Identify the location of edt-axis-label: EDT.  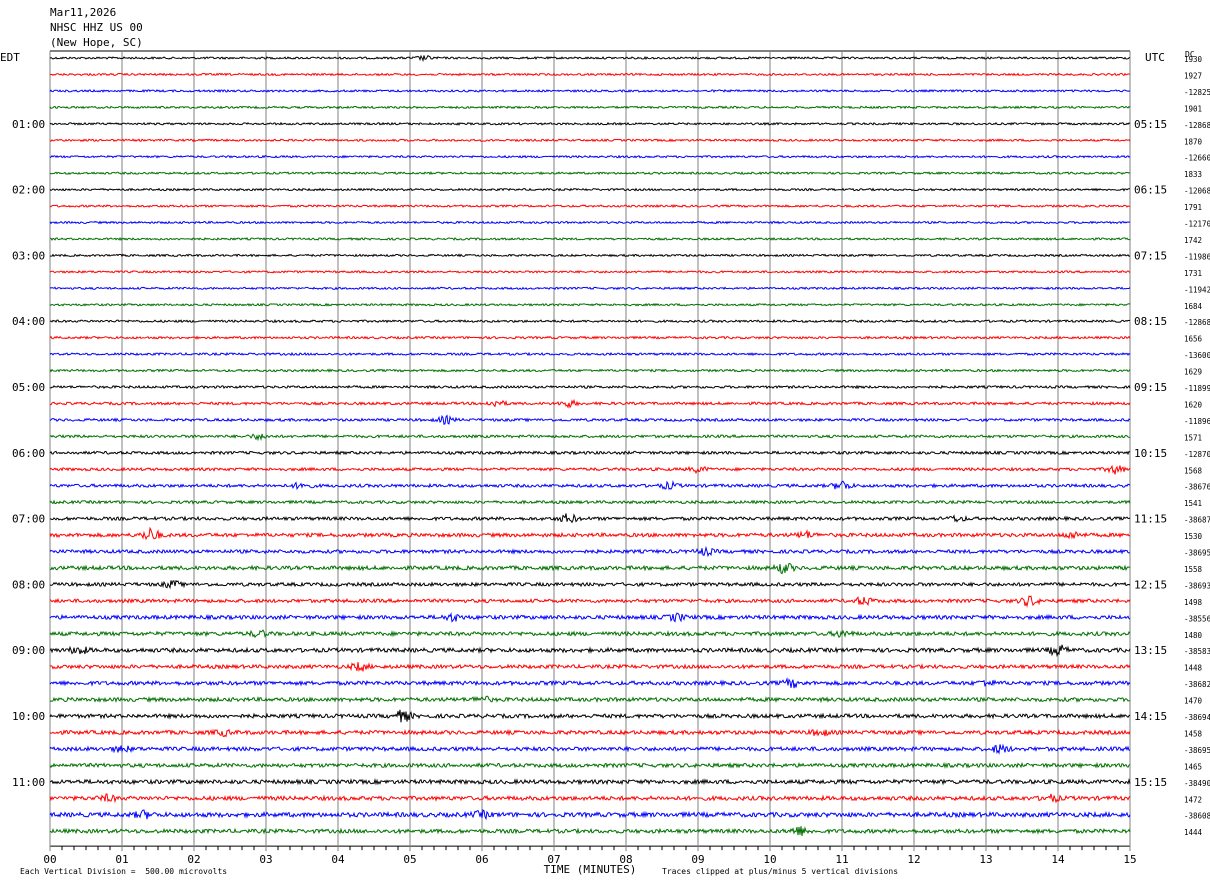
(10, 57).